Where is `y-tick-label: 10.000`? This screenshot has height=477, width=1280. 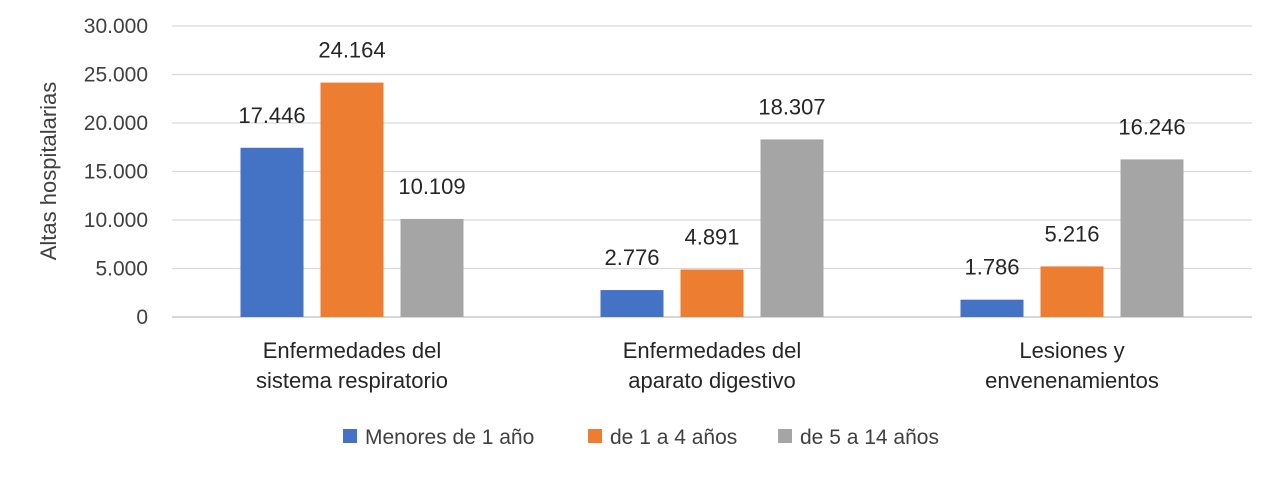 y-tick-label: 10.000 is located at coordinates (116, 220).